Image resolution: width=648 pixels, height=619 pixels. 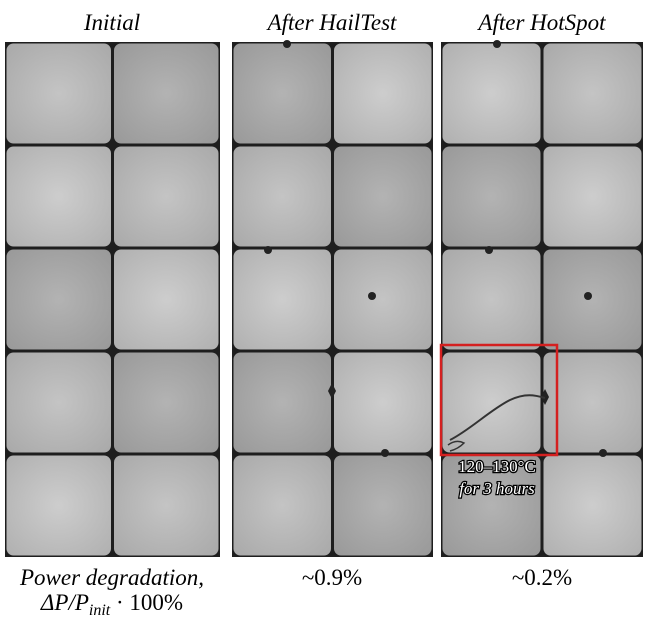 What do you see at coordinates (497, 466) in the screenshot?
I see `annotation: 120–130°C` at bounding box center [497, 466].